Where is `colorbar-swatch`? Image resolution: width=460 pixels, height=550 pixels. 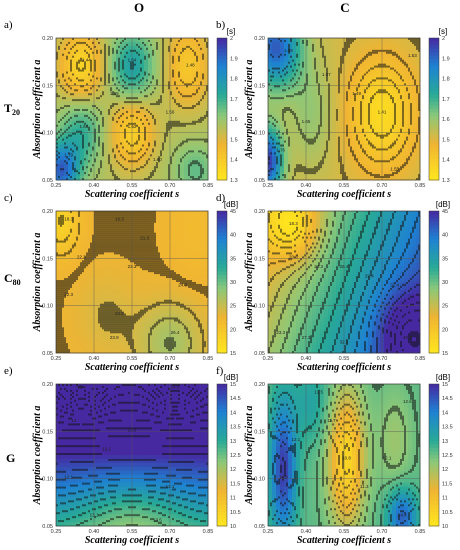
colorbar-swatch is located at coordinates (222, 142).